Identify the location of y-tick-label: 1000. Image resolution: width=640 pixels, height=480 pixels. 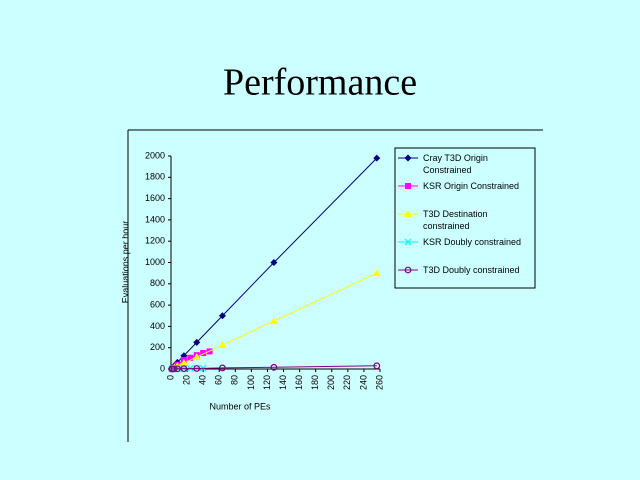
(155, 262).